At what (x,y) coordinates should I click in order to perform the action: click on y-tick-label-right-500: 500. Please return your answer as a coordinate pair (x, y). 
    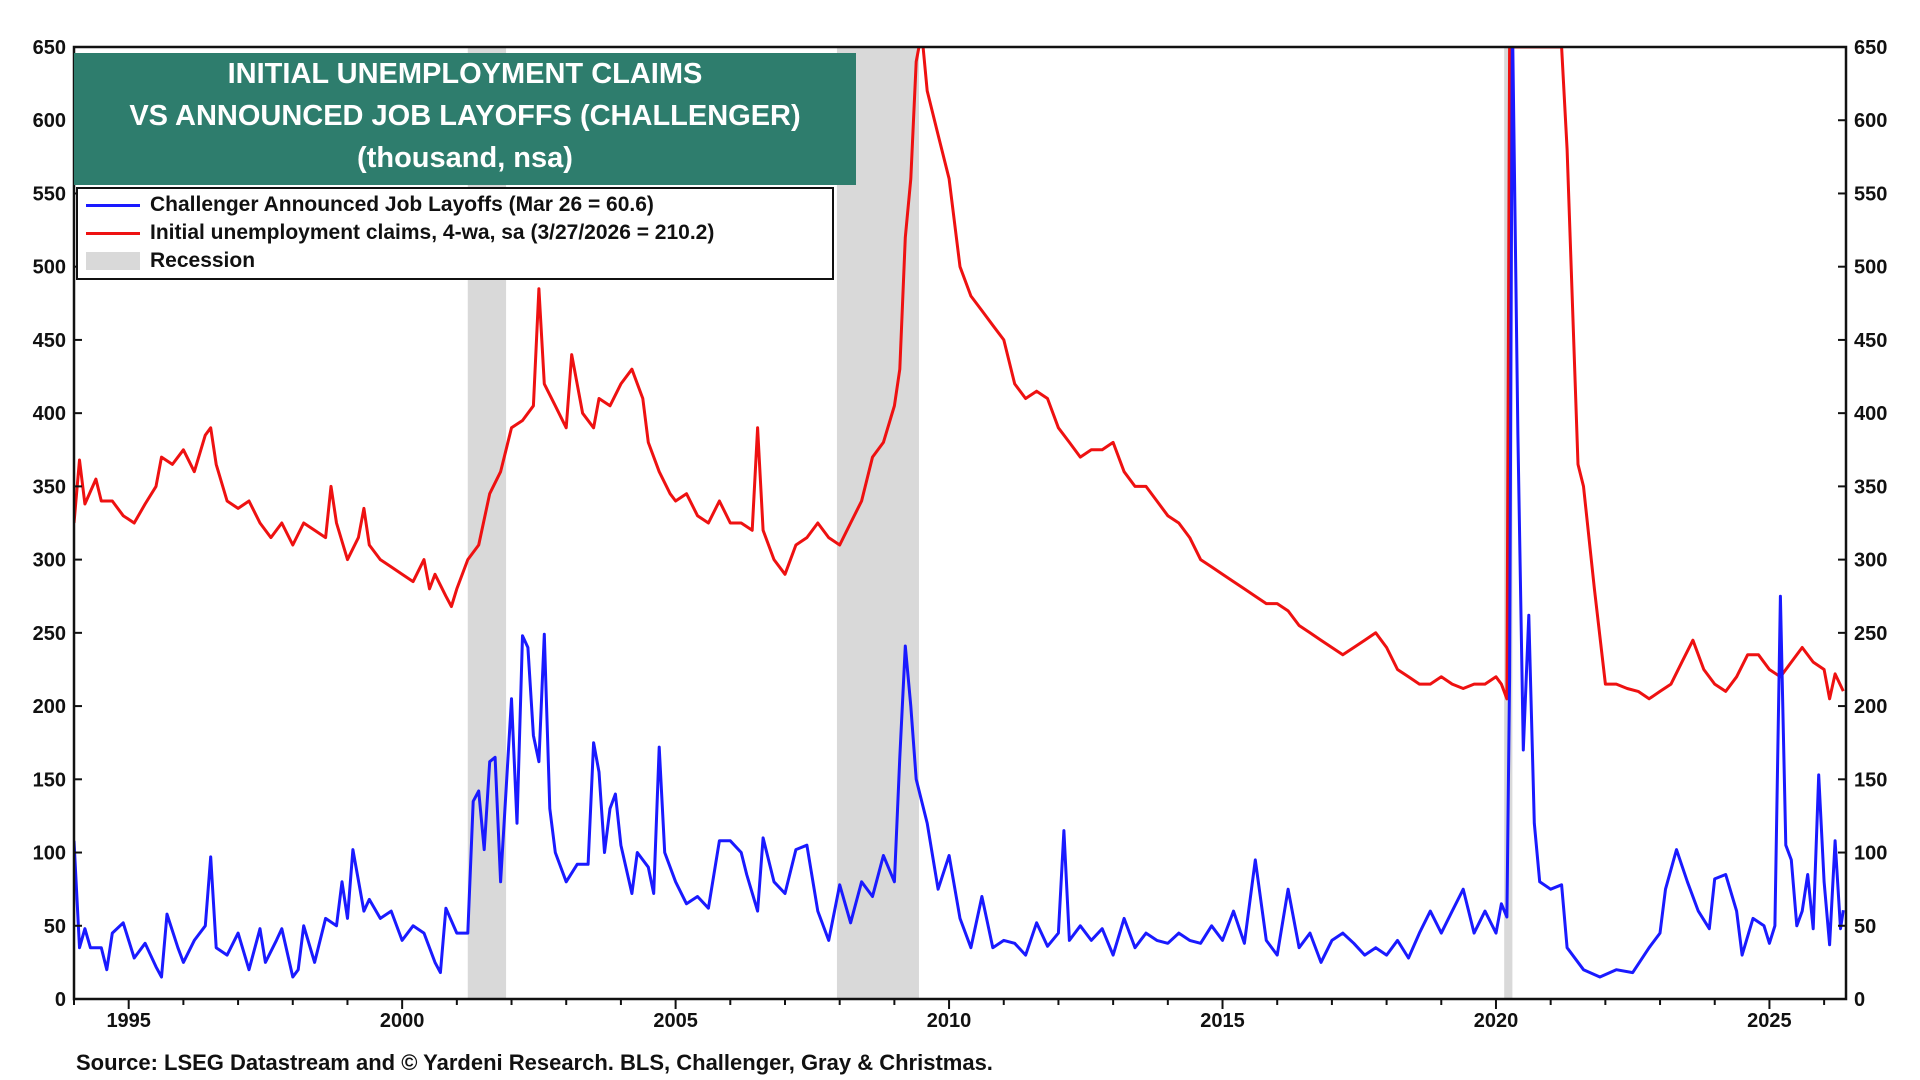
    Looking at the image, I should click on (1870, 268).